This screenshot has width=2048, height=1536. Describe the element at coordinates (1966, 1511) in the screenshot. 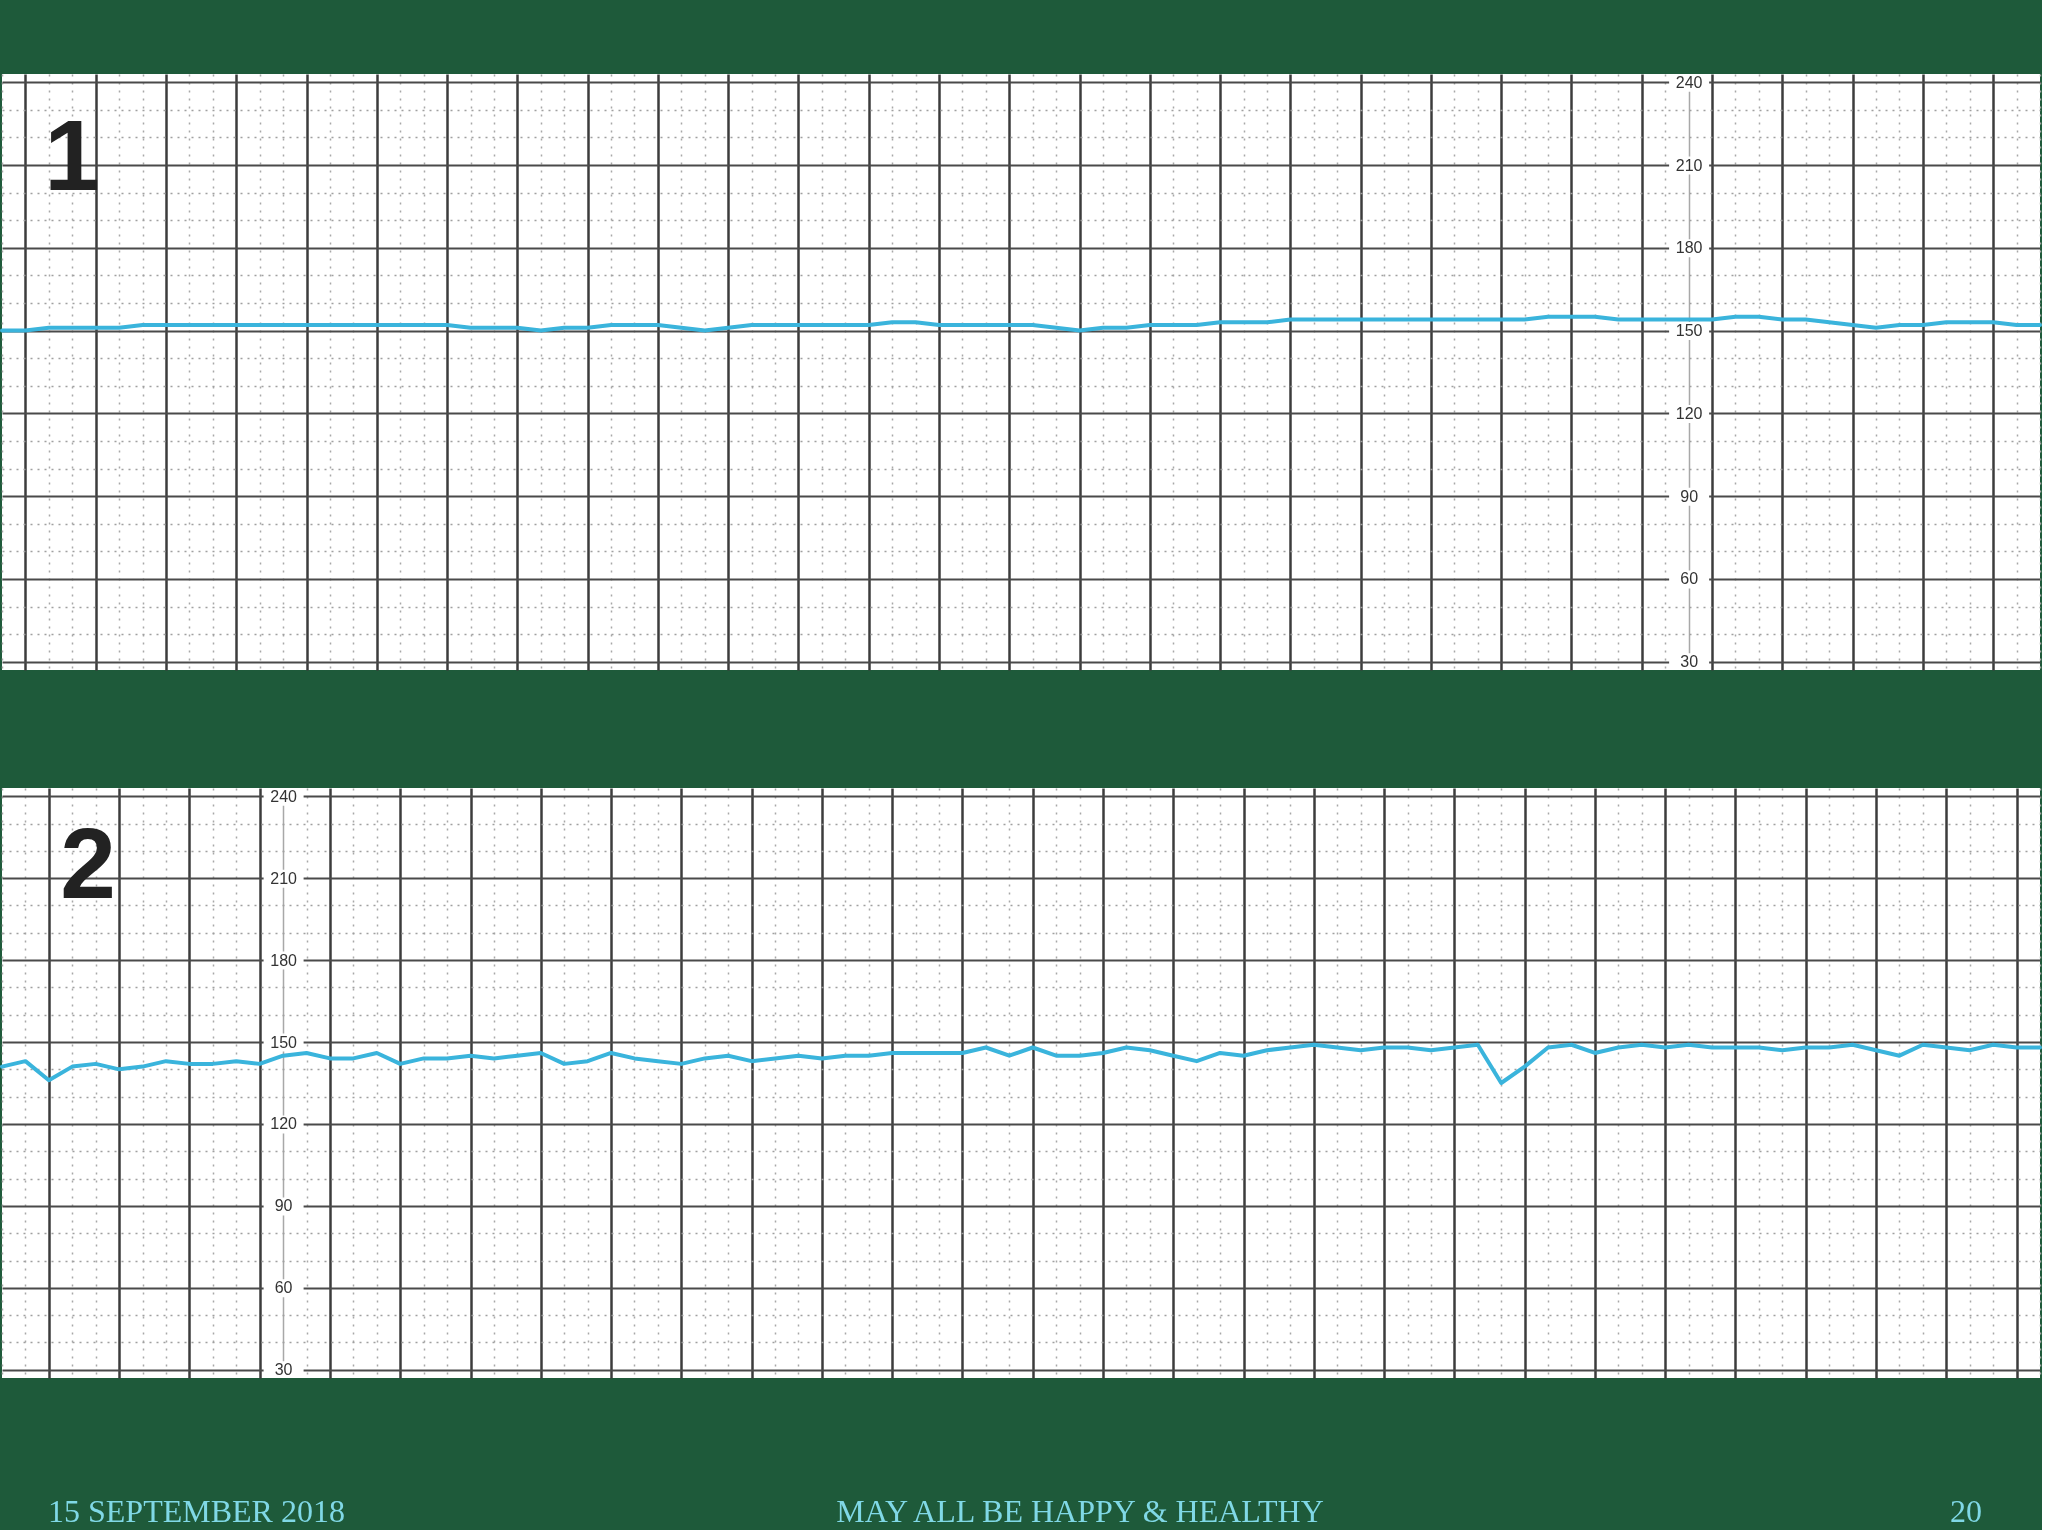

I see `text: 20` at that location.